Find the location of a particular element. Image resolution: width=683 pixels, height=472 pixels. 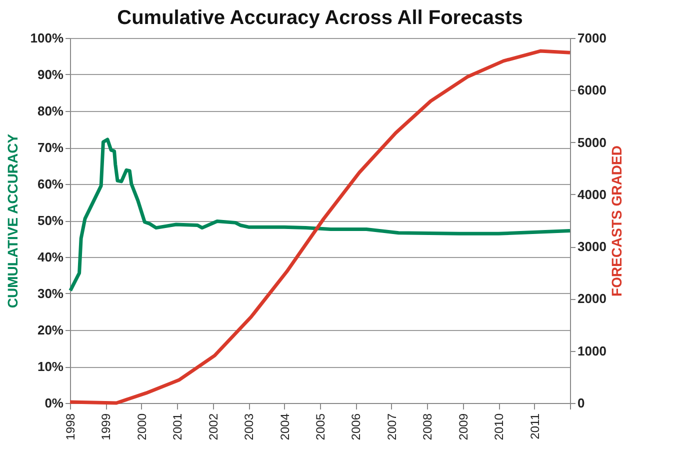

y2-tick-label: 1000 is located at coordinates (592, 350).